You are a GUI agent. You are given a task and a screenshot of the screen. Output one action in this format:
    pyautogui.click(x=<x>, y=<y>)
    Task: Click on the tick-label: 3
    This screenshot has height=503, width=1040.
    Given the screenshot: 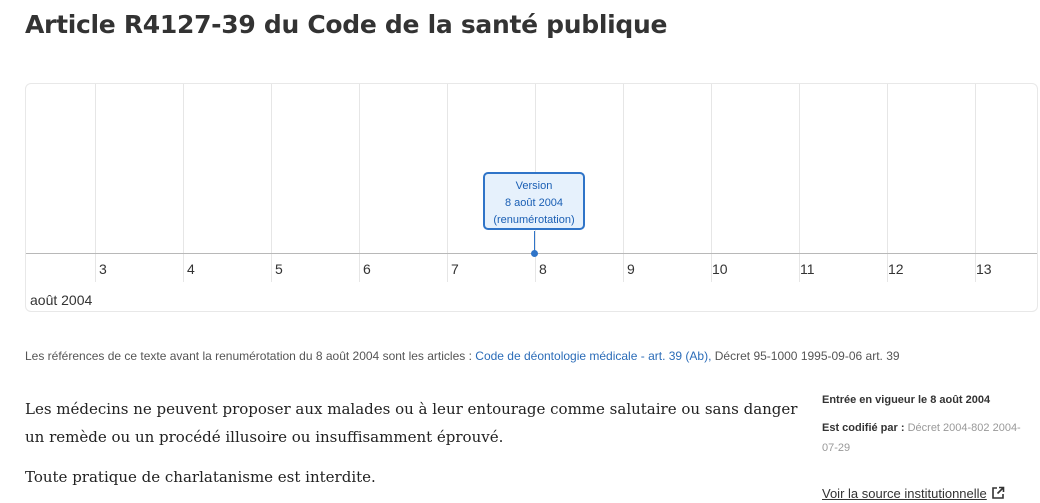 What is the action you would take?
    pyautogui.click(x=103, y=269)
    